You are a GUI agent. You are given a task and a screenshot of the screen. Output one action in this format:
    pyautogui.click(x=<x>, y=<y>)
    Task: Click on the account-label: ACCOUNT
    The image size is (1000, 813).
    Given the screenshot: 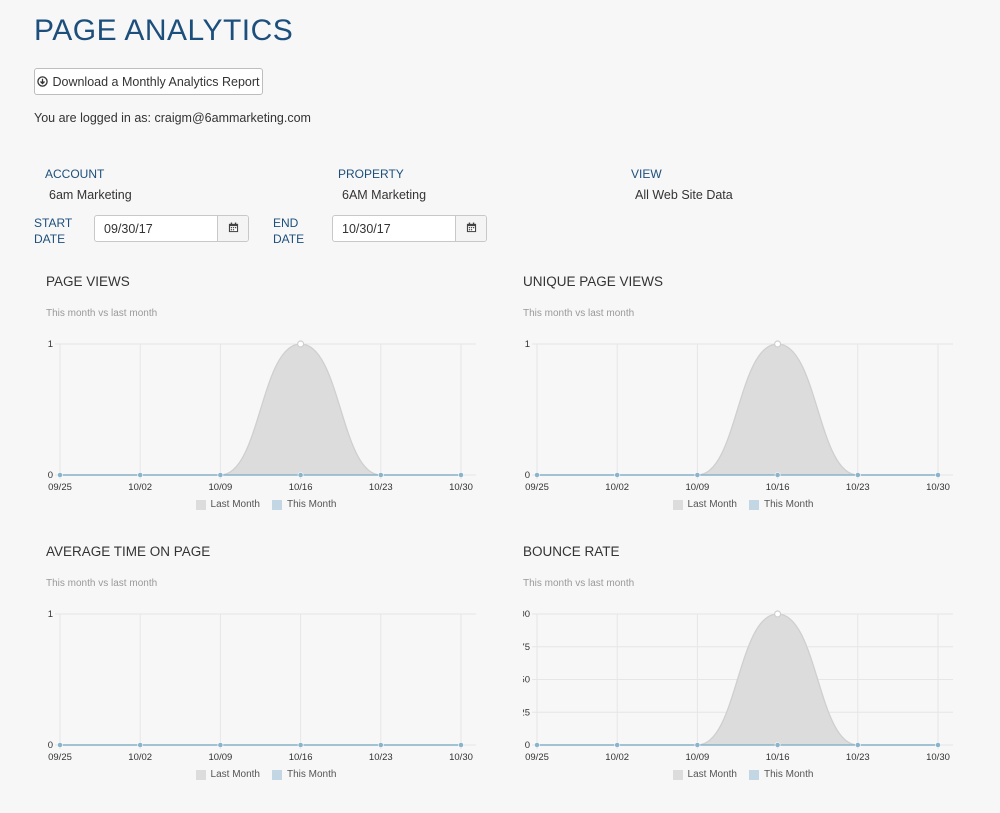 What is the action you would take?
    pyautogui.click(x=75, y=174)
    